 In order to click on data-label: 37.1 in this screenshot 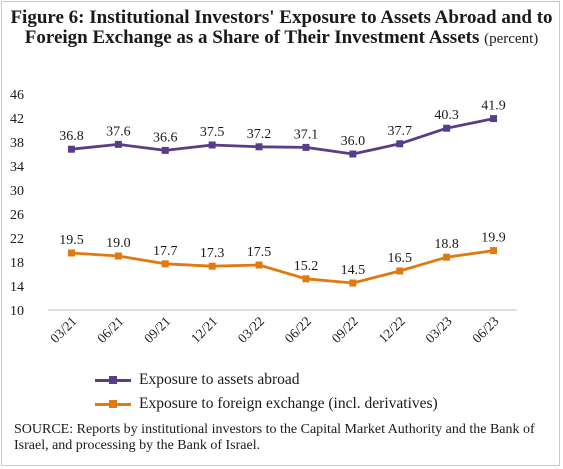, I will do `click(306, 134)`.